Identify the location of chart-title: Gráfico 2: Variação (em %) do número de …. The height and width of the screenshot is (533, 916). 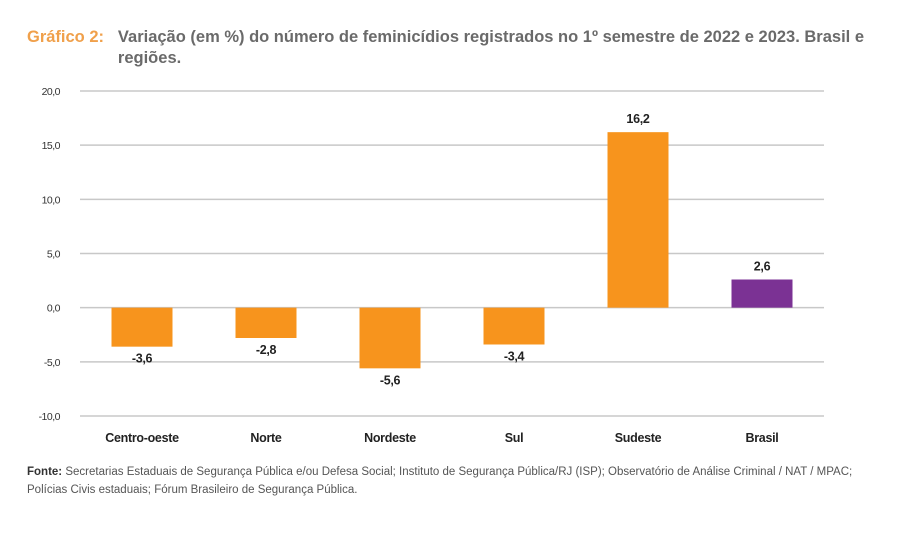
(462, 48).